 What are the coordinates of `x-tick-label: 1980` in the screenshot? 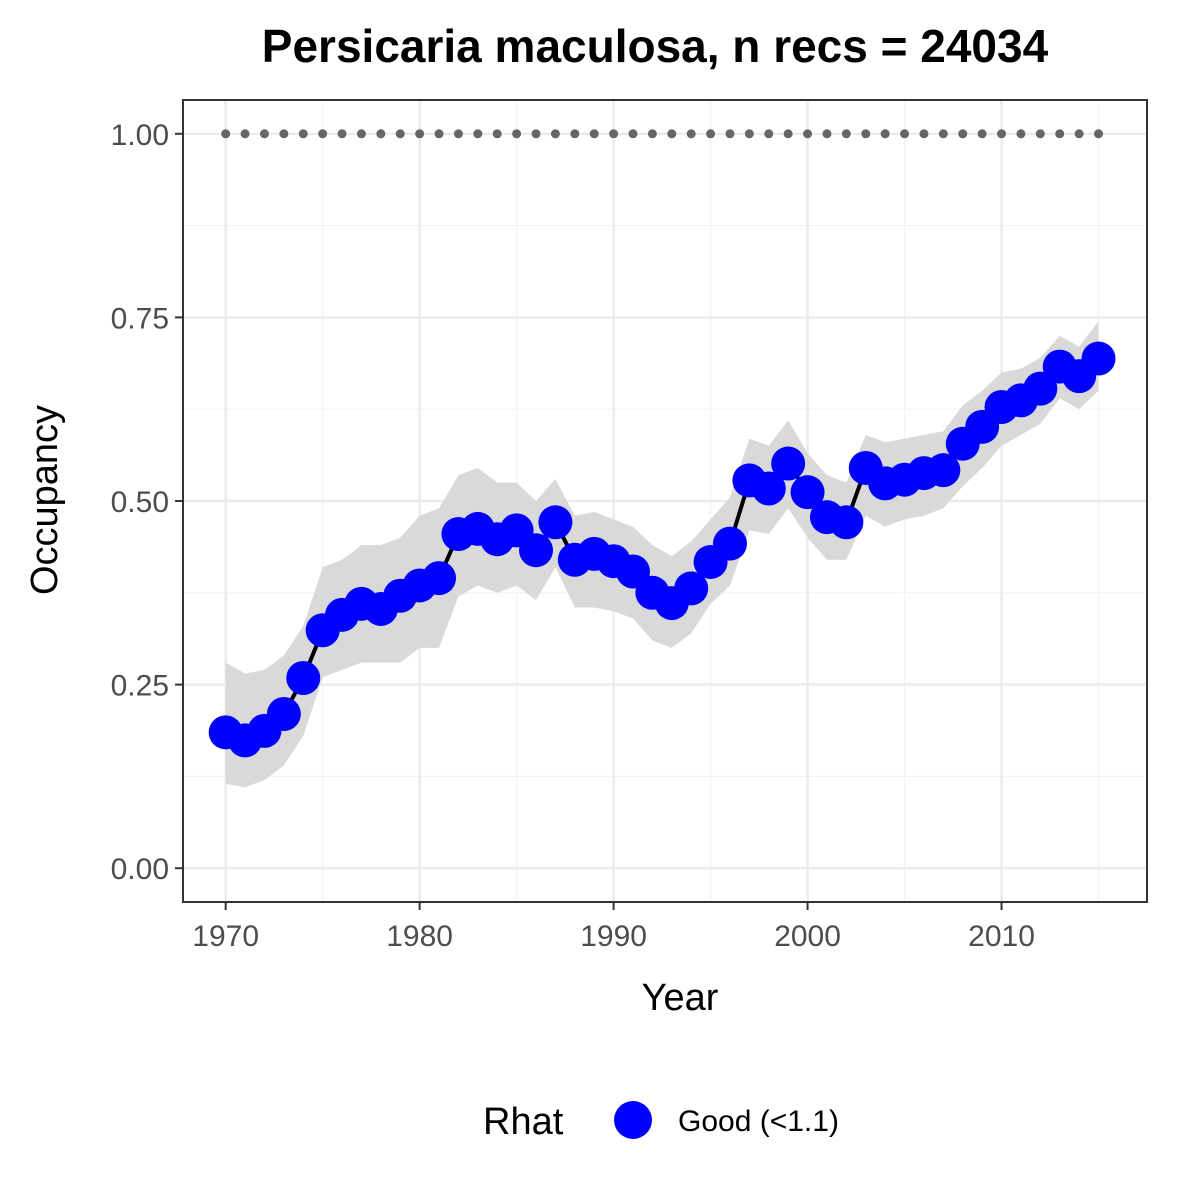 It's located at (419, 936).